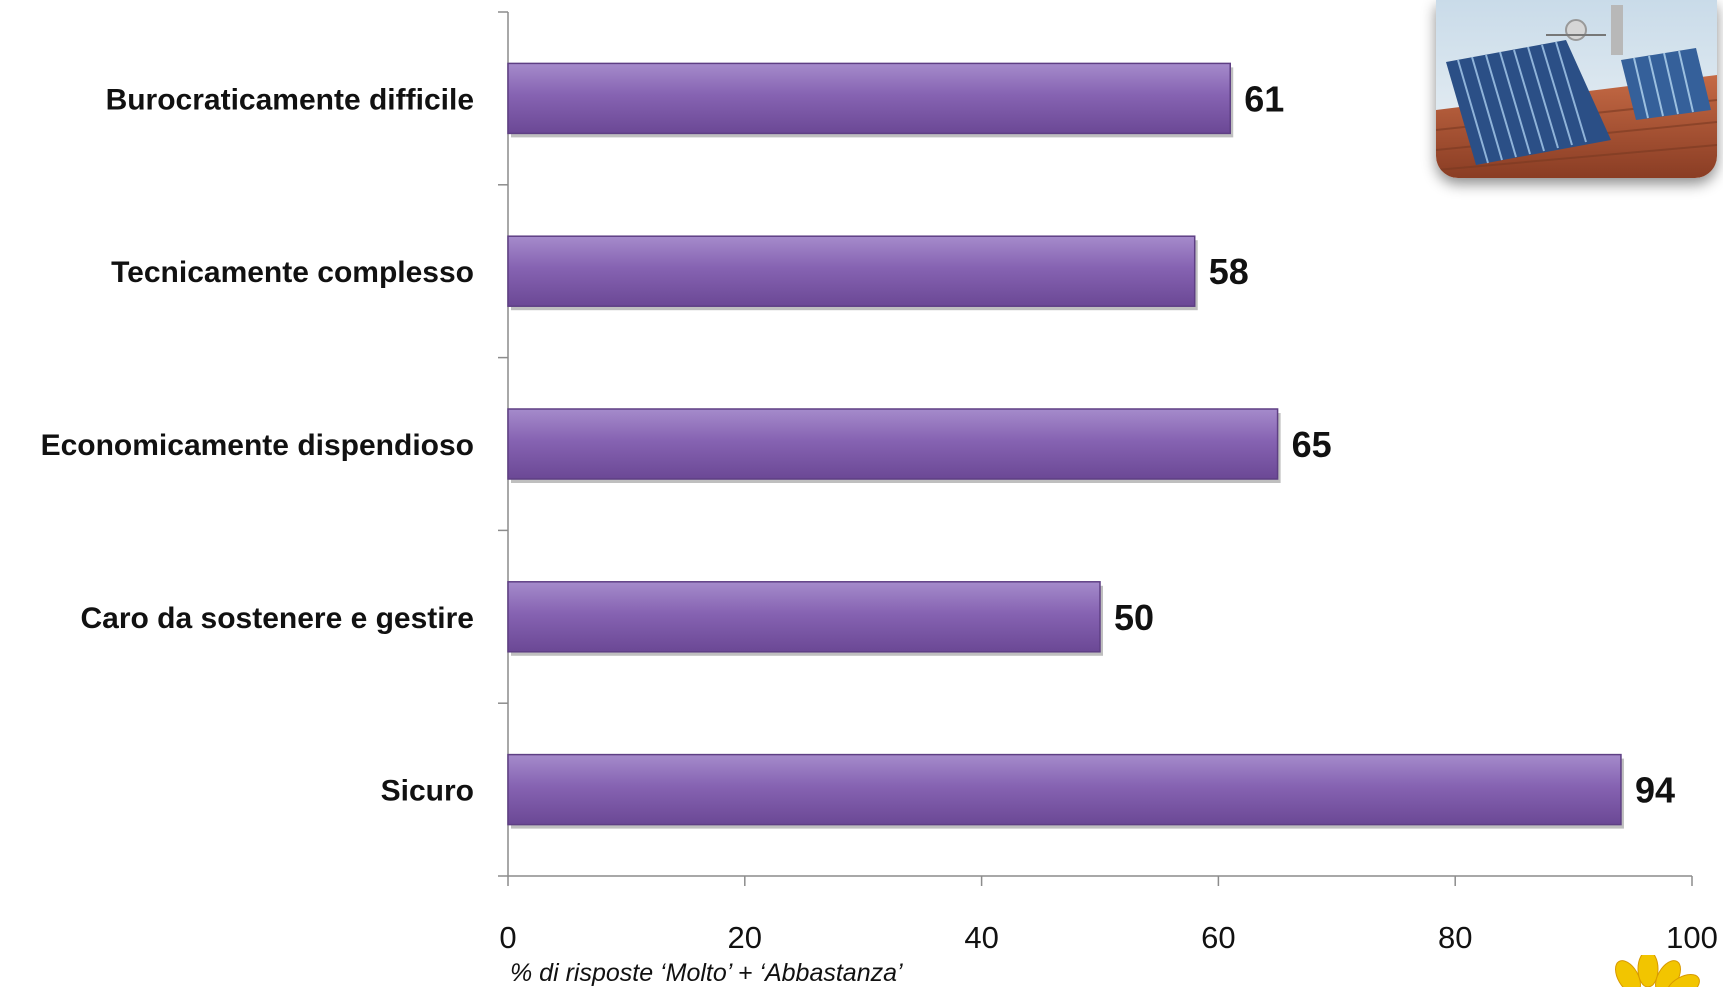 The height and width of the screenshot is (987, 1723). I want to click on value-label: 61, so click(1264, 98).